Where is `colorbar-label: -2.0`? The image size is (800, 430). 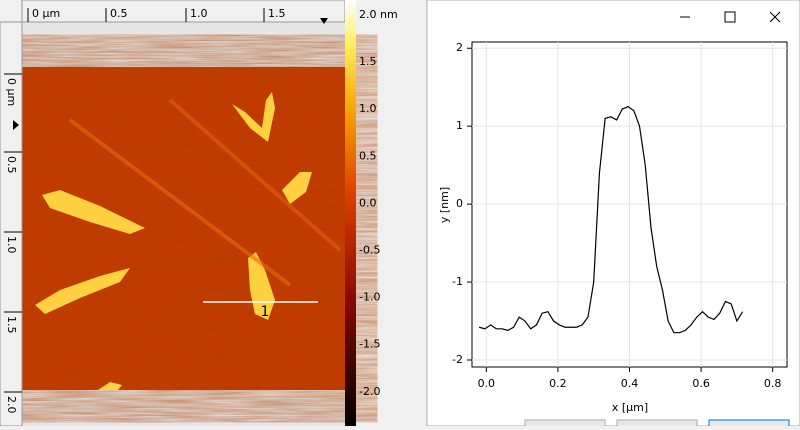
colorbar-label: -2.0 is located at coordinates (369, 391).